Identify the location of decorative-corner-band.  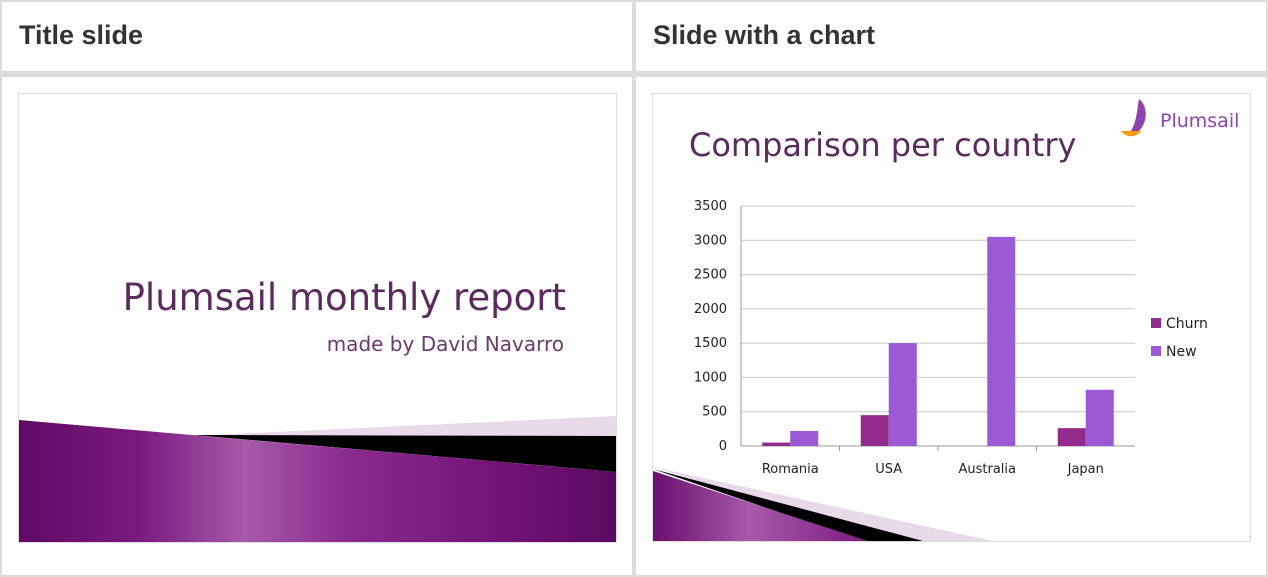
(823, 504).